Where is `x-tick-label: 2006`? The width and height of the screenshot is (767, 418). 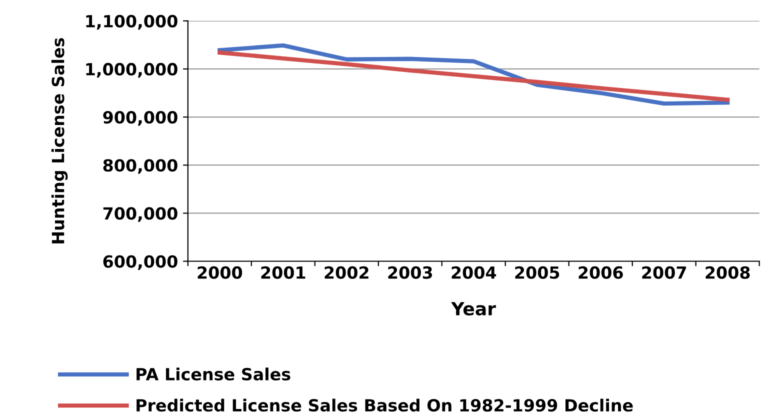
x-tick-label: 2006 is located at coordinates (600, 272).